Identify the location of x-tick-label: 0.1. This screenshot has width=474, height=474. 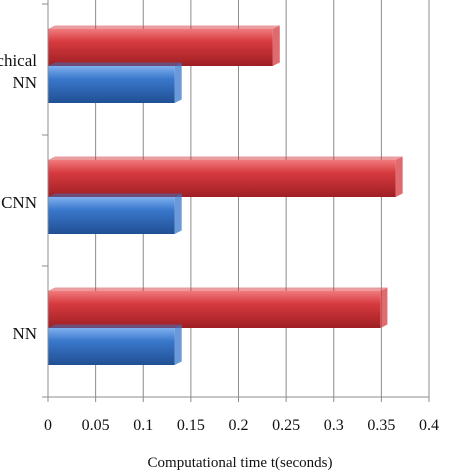
(143, 425).